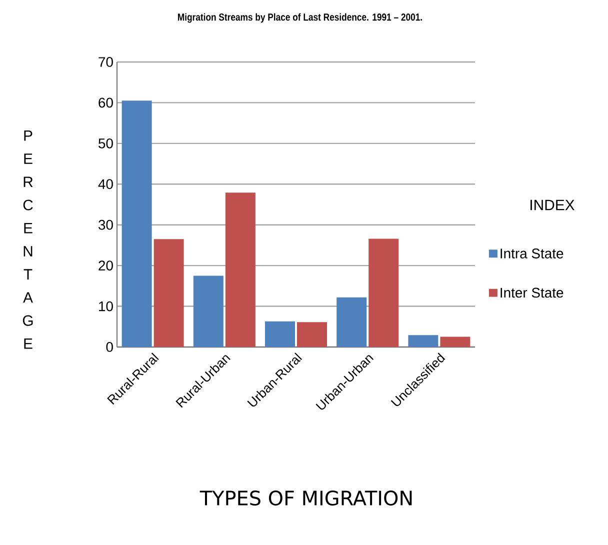  I want to click on y-tick-label: 30, so click(105, 225).